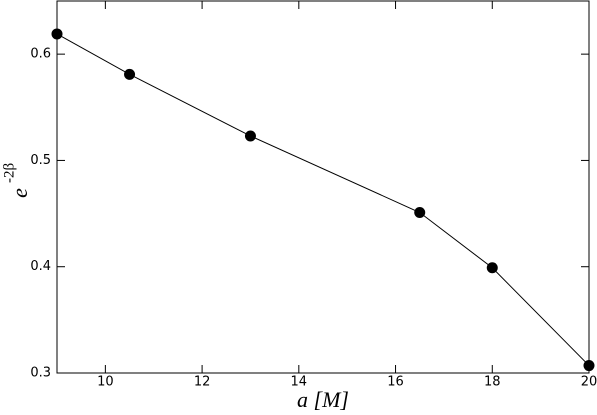 The height and width of the screenshot is (415, 597). Describe the element at coordinates (323, 399) in the screenshot. I see `x-axis-label: a [M]` at that location.